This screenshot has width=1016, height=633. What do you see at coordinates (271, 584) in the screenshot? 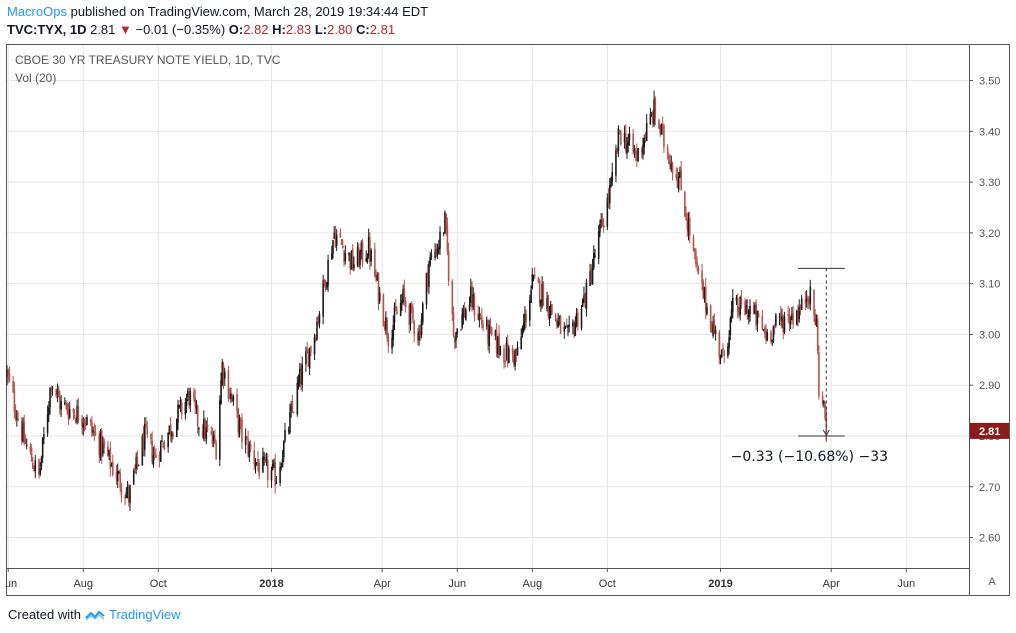
I see `x-tick-label: 2018` at bounding box center [271, 584].